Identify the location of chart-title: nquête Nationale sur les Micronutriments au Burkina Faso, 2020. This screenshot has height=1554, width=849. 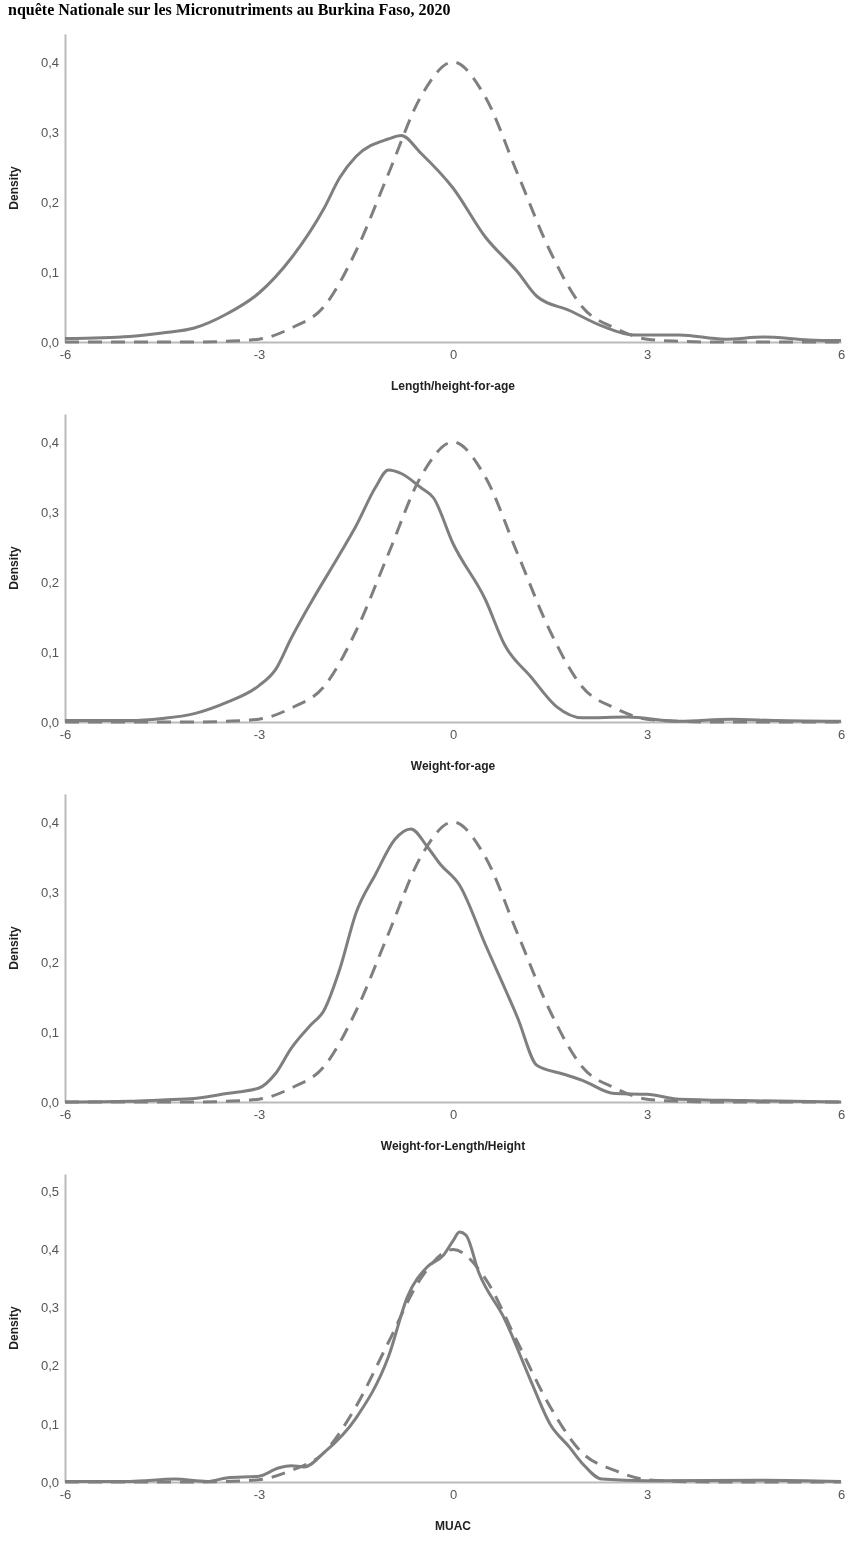
(229, 10).